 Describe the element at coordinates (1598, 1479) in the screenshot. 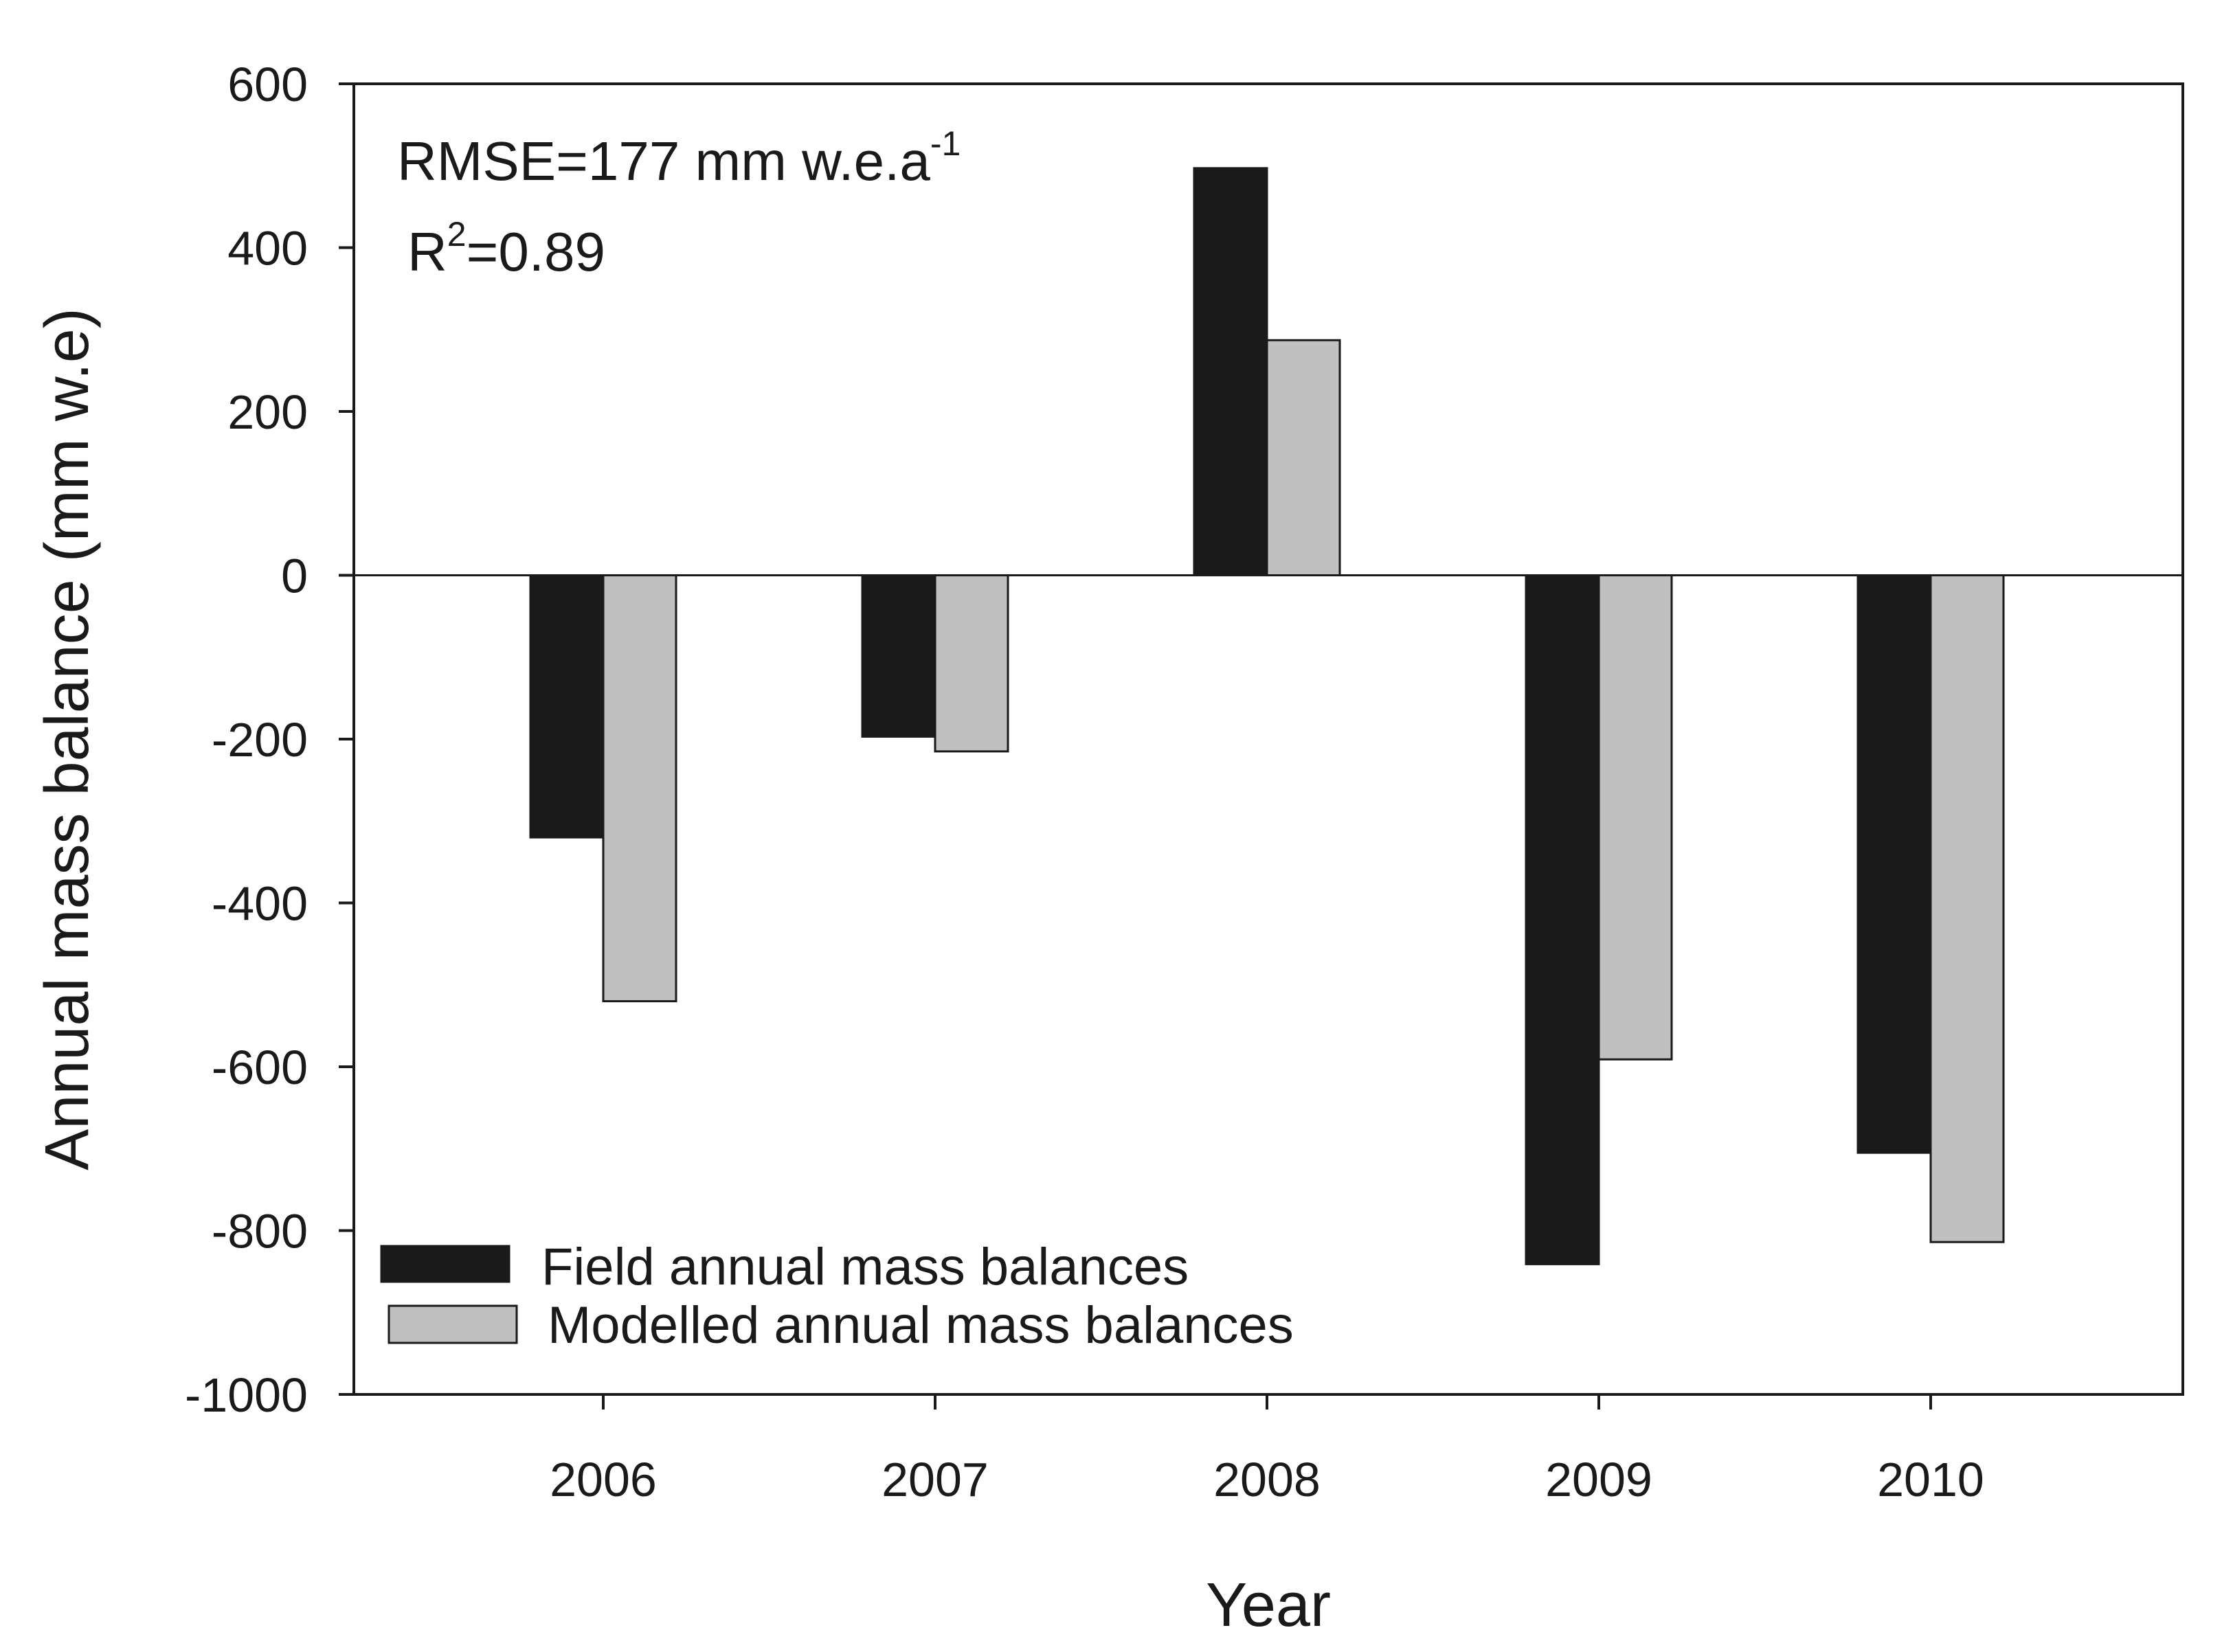

I see `x-tick-label: 2009` at that location.